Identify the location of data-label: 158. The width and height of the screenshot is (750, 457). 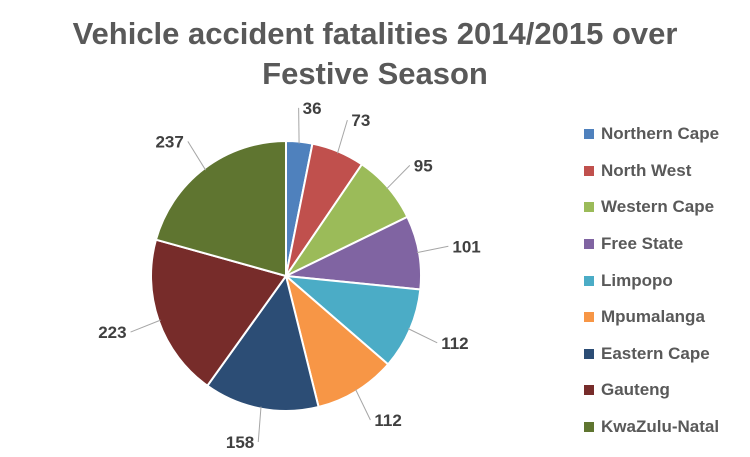
(240, 442).